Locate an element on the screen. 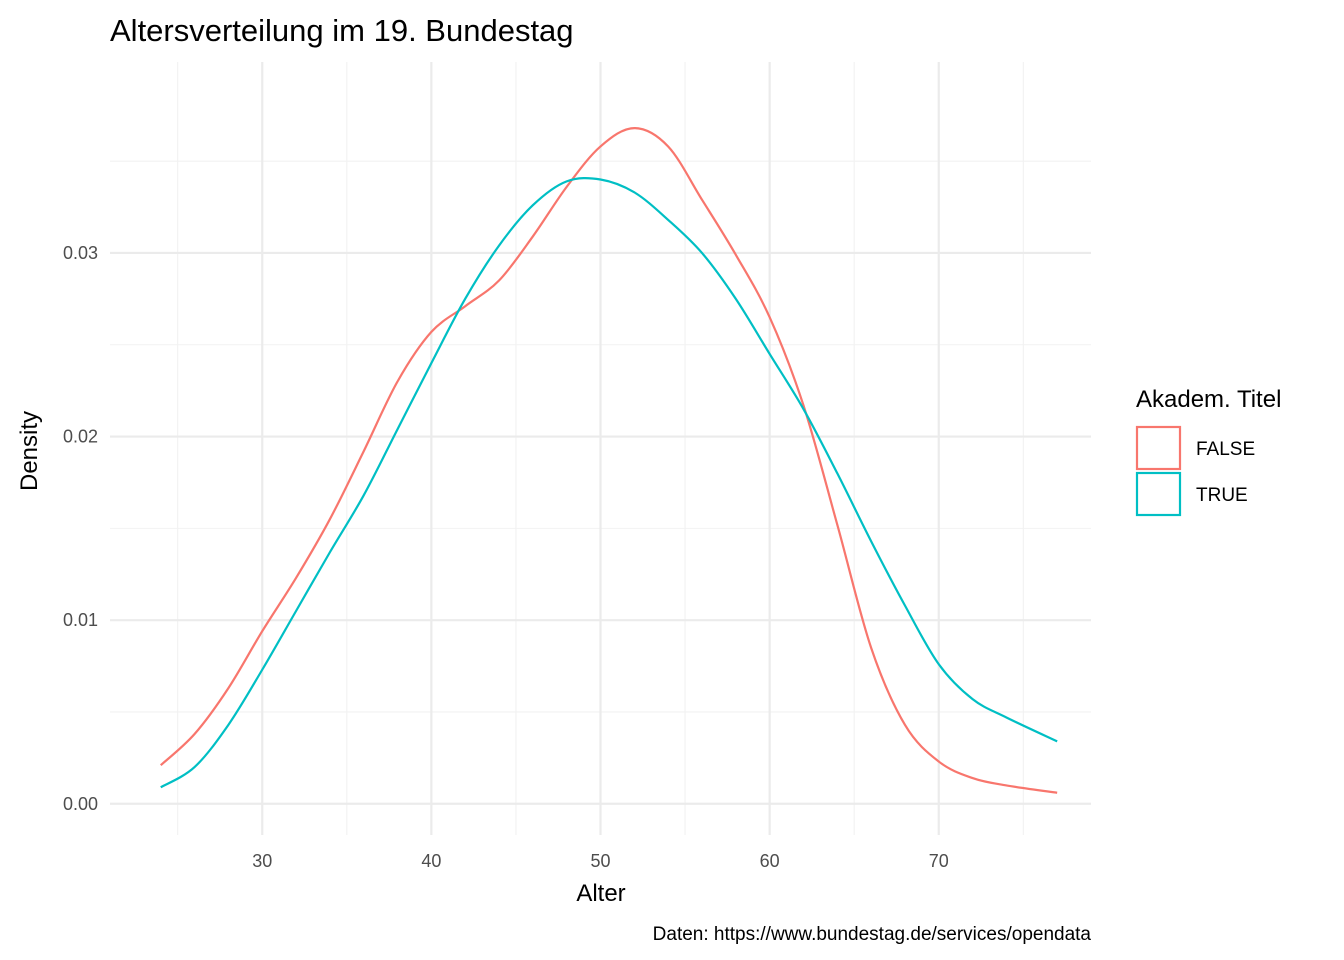 The image size is (1344, 960). legend-label-true: TRUE is located at coordinates (1222, 495).